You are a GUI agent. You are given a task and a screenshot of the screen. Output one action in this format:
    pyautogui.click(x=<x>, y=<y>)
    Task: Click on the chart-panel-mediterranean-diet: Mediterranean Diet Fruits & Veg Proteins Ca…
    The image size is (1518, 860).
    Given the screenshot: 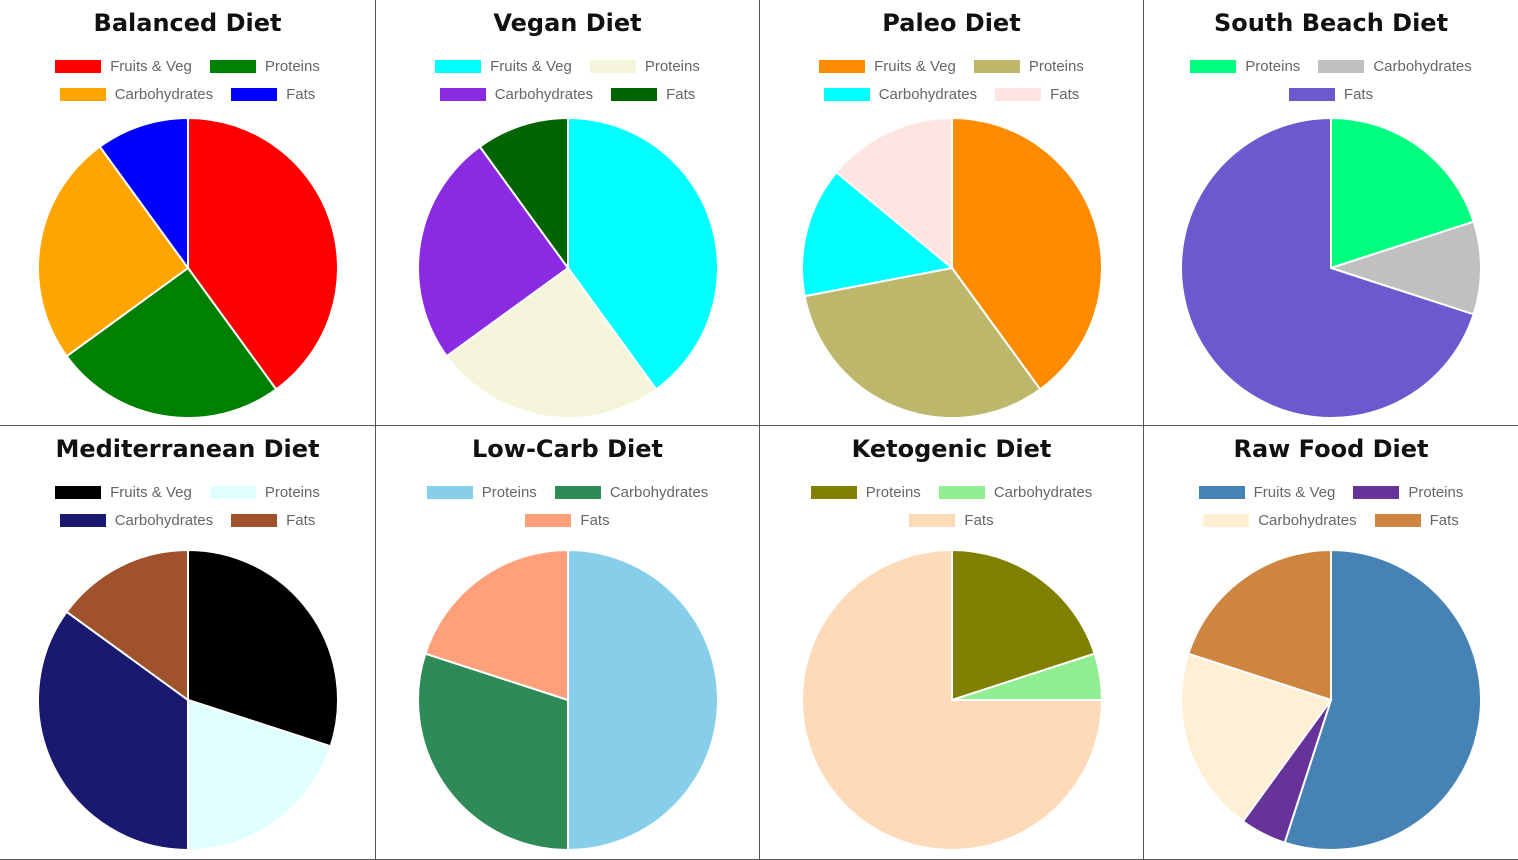 What is the action you would take?
    pyautogui.click(x=188, y=643)
    